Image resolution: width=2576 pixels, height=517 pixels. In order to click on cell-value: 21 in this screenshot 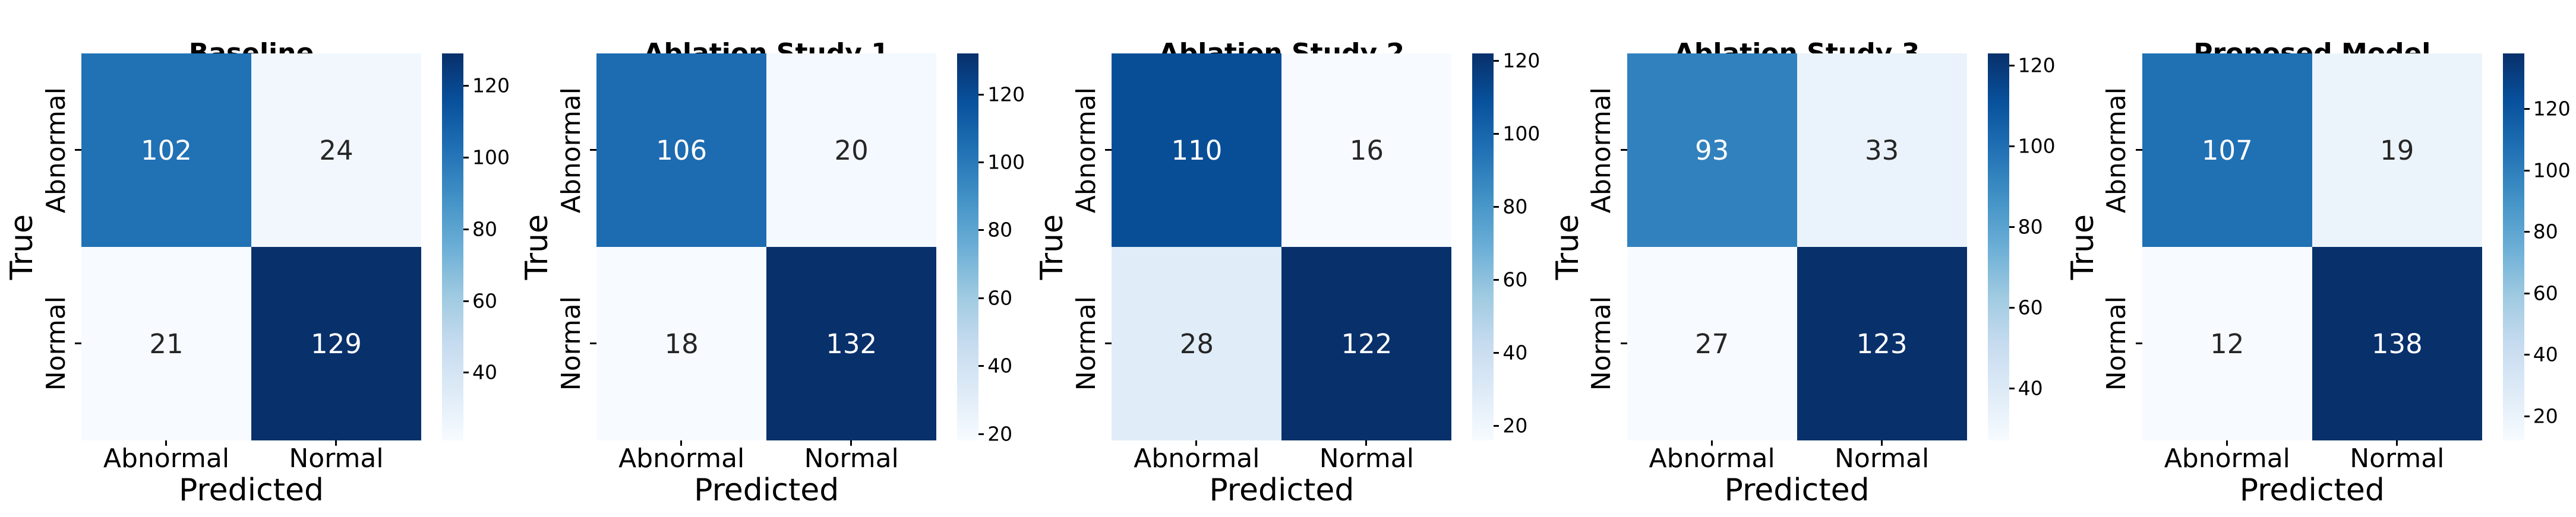, I will do `click(166, 344)`.